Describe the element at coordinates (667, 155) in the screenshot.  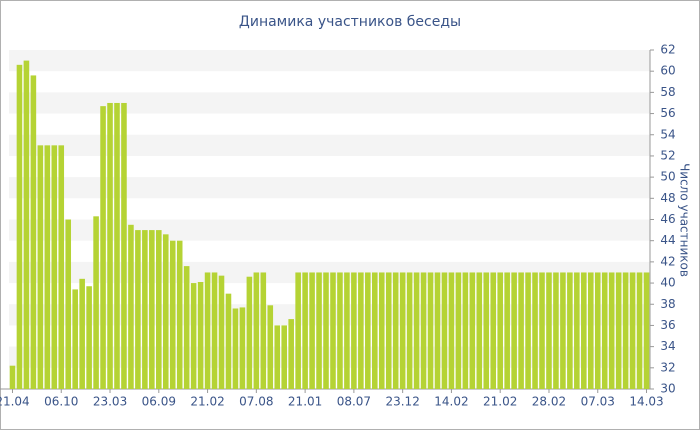
I see `y-tick-label: 52` at that location.